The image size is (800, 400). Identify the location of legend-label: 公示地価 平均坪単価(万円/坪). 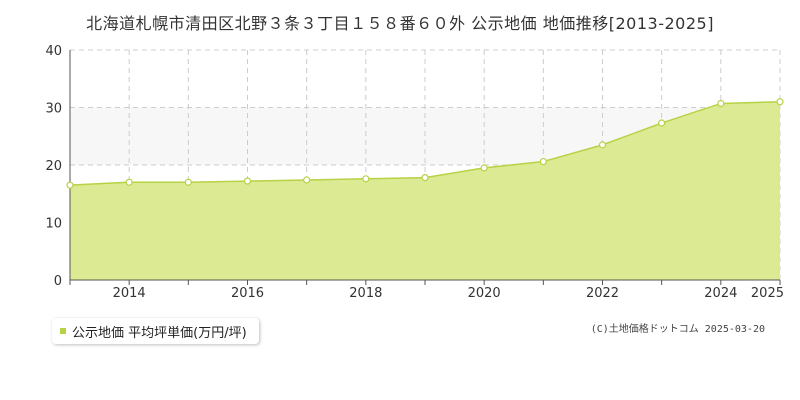
(159, 333).